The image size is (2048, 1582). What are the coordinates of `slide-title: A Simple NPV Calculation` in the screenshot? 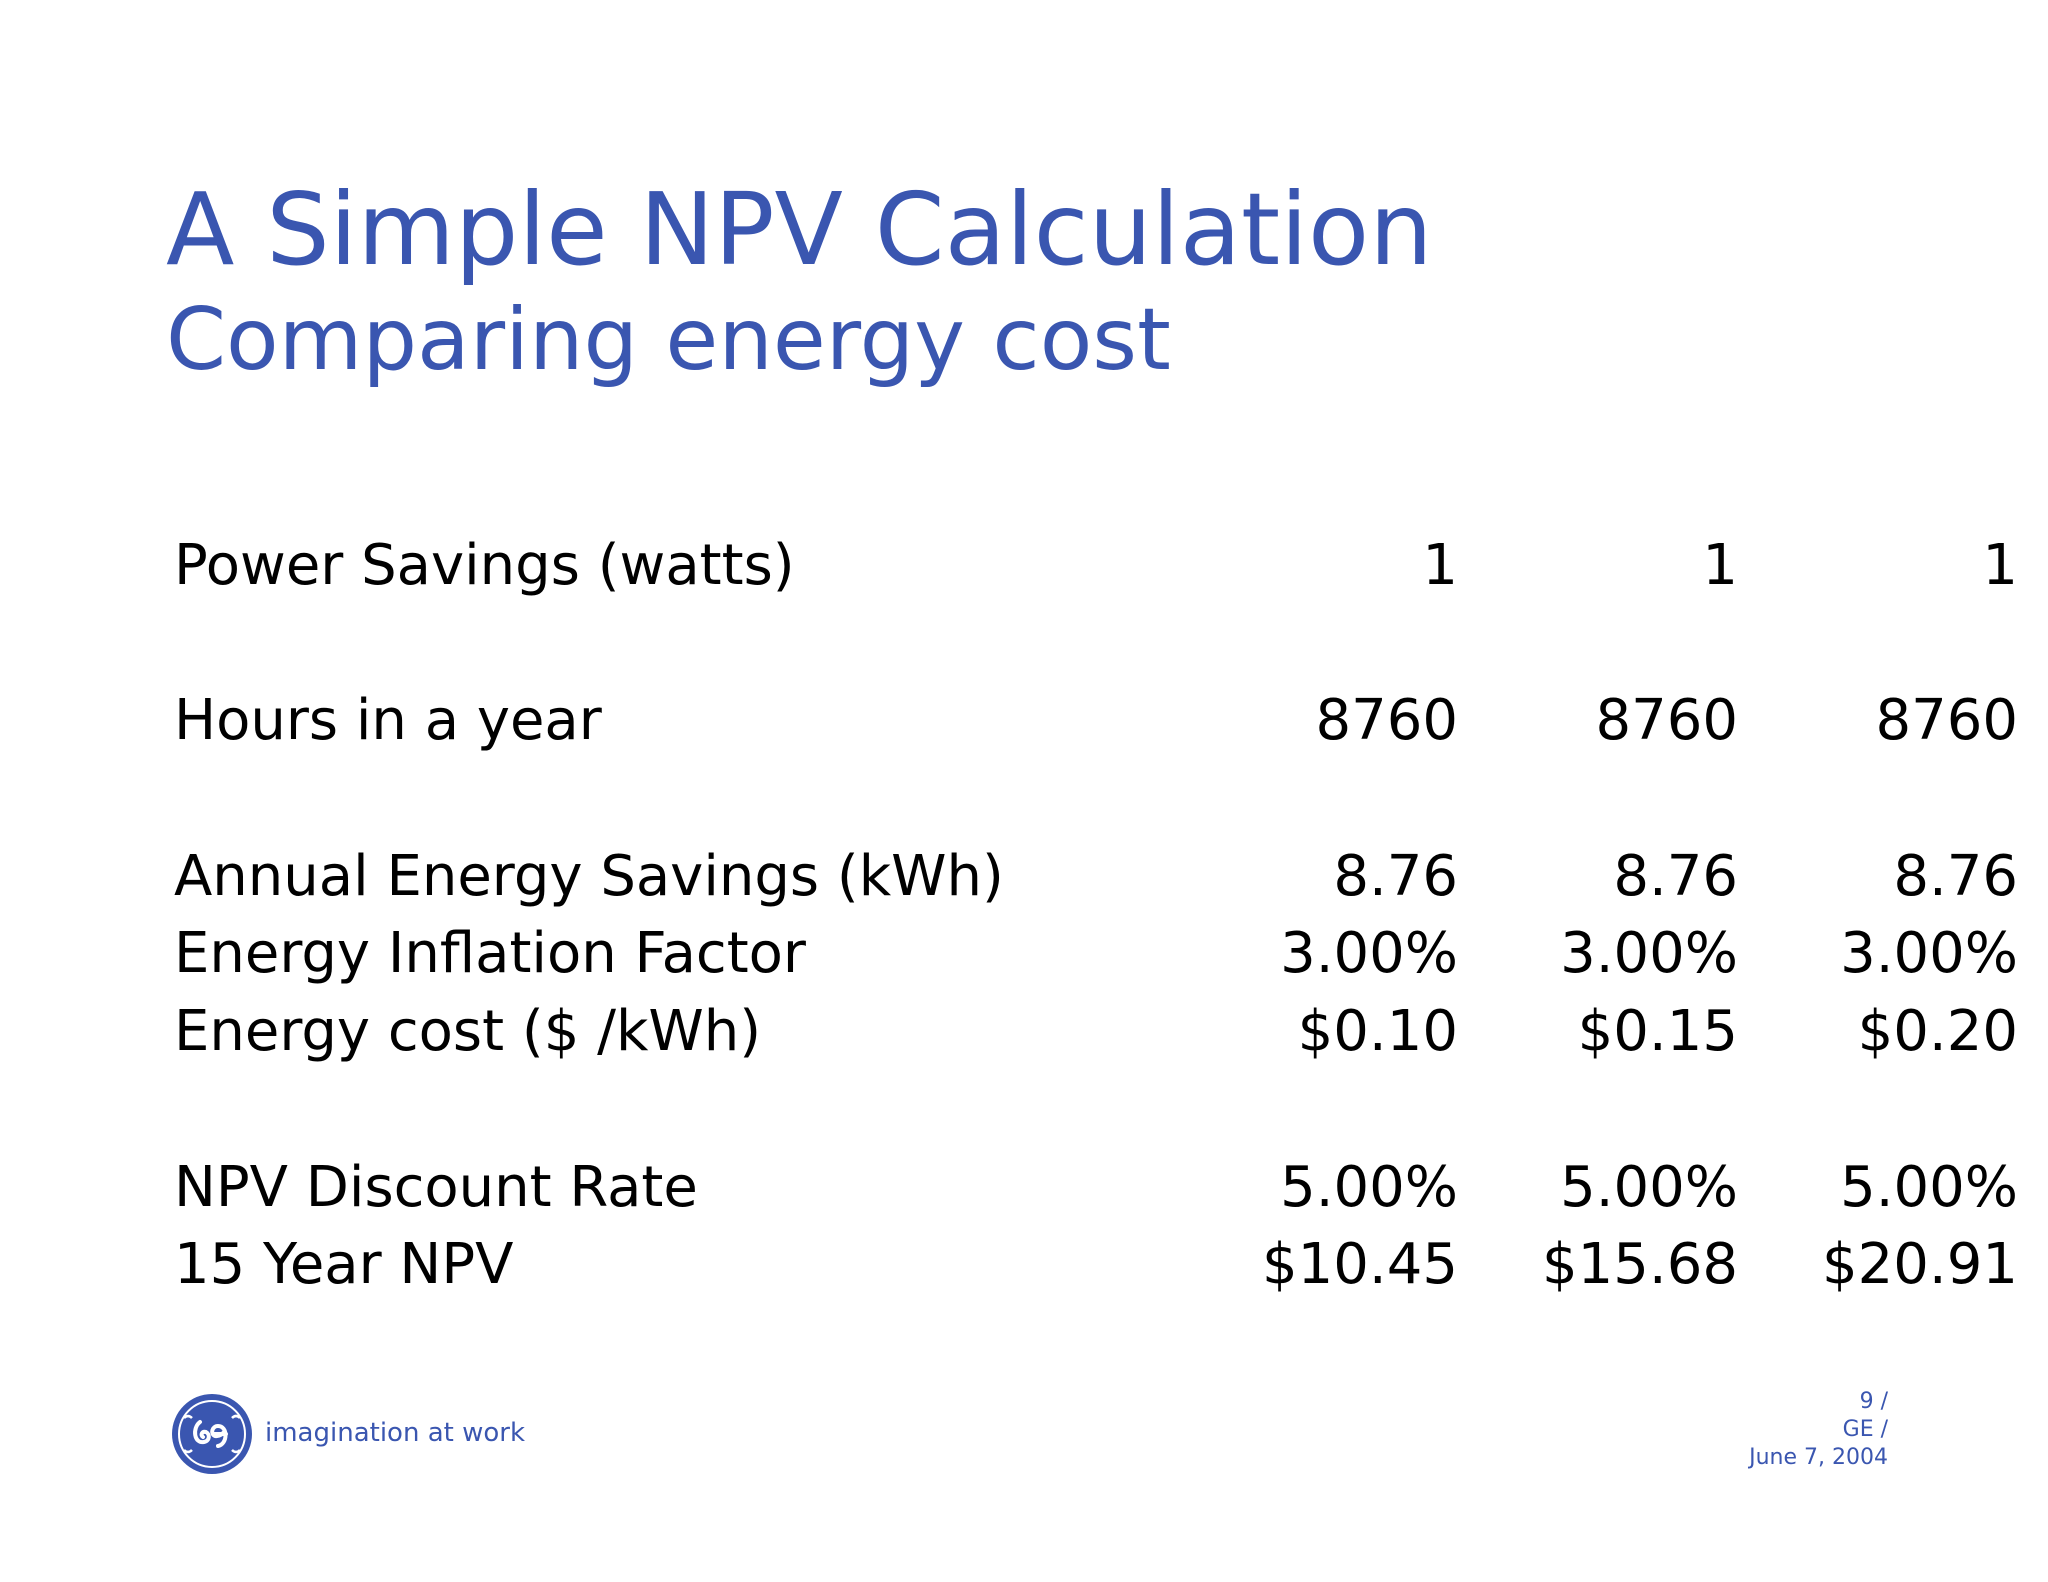 It's located at (799, 229).